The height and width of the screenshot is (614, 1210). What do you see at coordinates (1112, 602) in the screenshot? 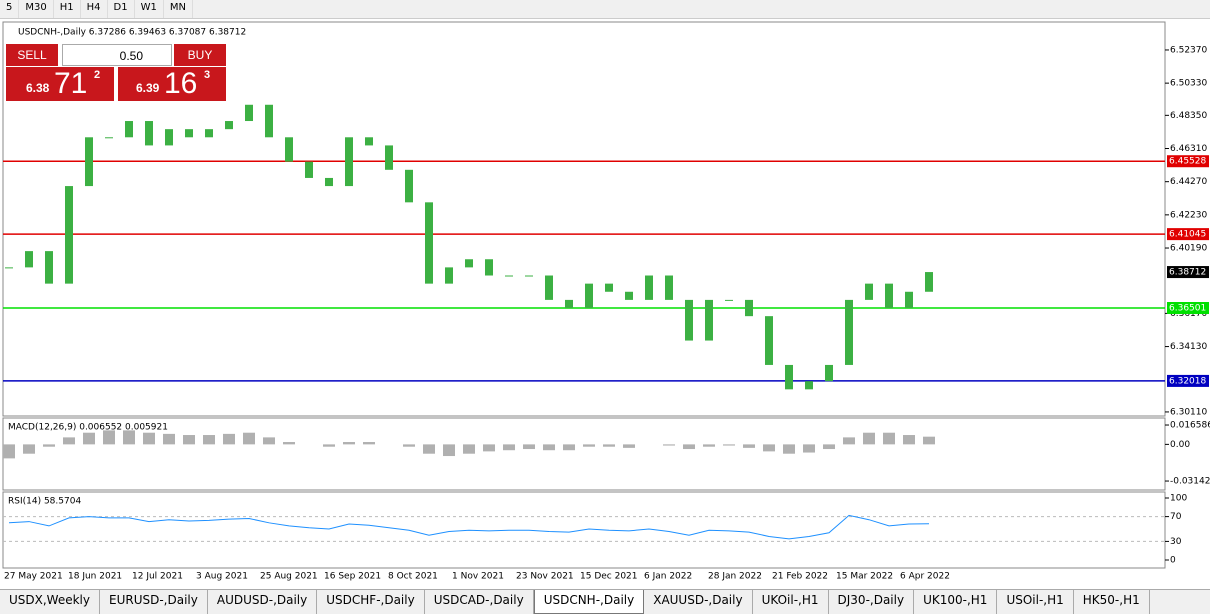
I see `symbol-tab: HK50-,H1` at bounding box center [1112, 602].